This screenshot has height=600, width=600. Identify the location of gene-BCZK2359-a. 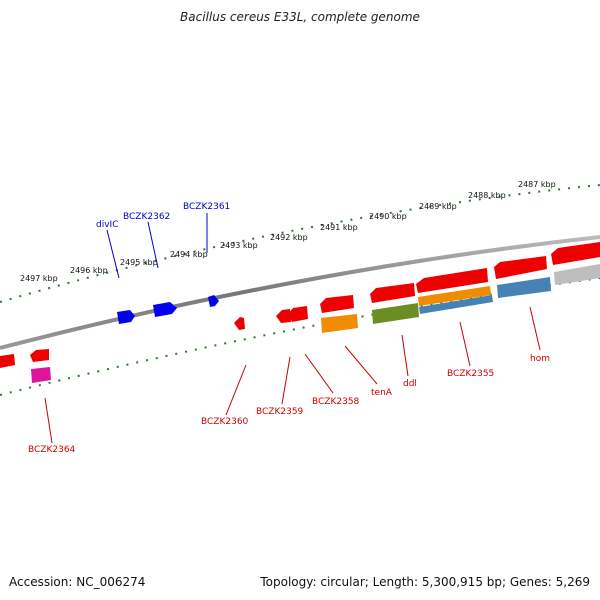
(283, 316).